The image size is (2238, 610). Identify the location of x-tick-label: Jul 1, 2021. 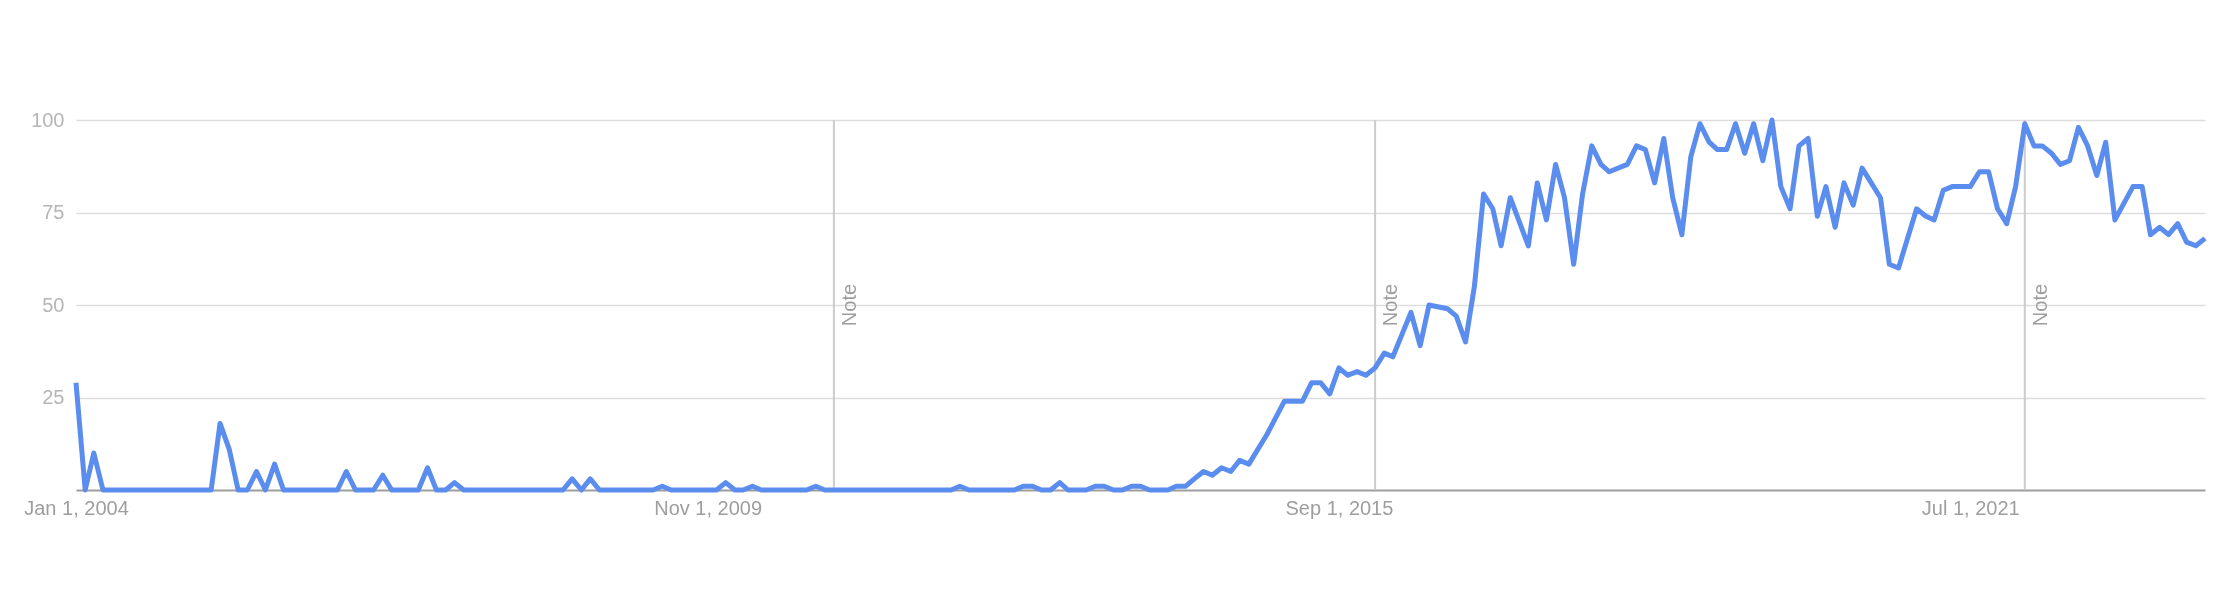
(1970, 507).